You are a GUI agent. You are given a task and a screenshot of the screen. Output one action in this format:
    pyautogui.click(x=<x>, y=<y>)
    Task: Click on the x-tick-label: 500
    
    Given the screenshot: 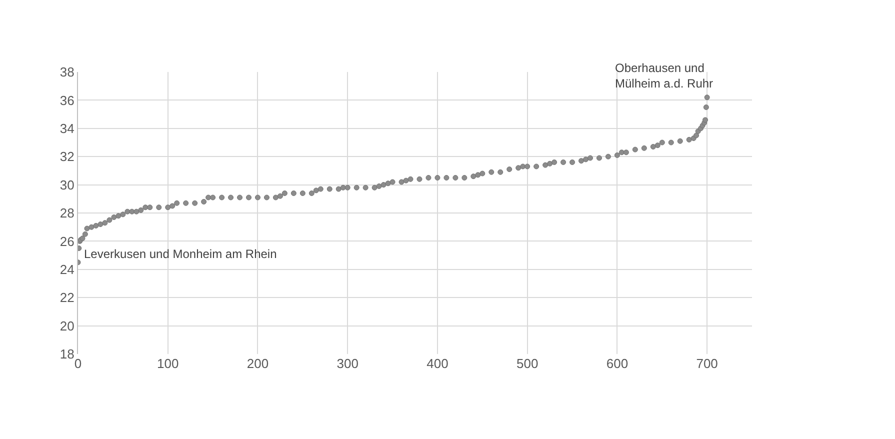 What is the action you would take?
    pyautogui.click(x=527, y=363)
    